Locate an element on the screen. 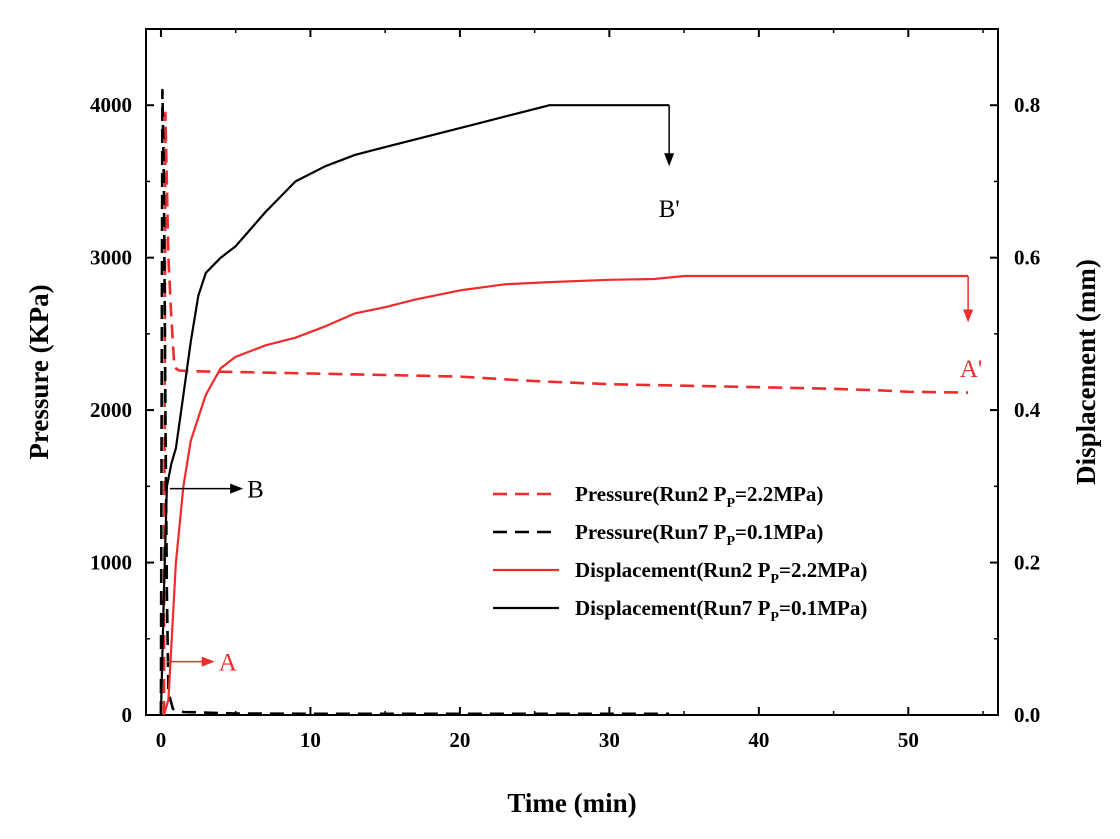  legend-text: Pressure(Run7 P is located at coordinates (651, 532).